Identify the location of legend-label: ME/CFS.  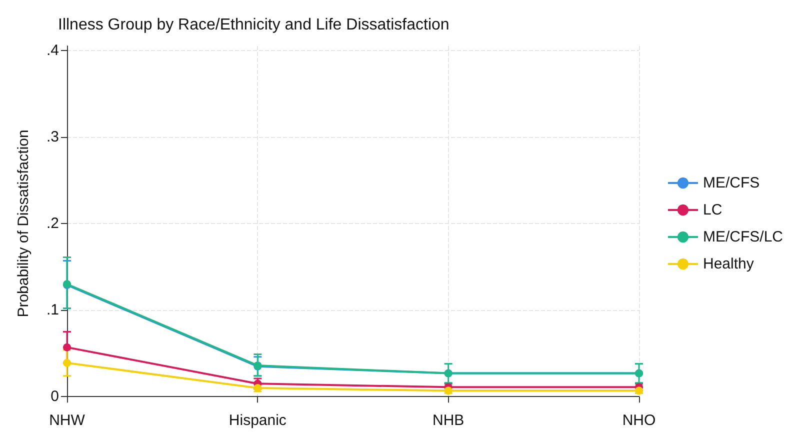
(731, 183).